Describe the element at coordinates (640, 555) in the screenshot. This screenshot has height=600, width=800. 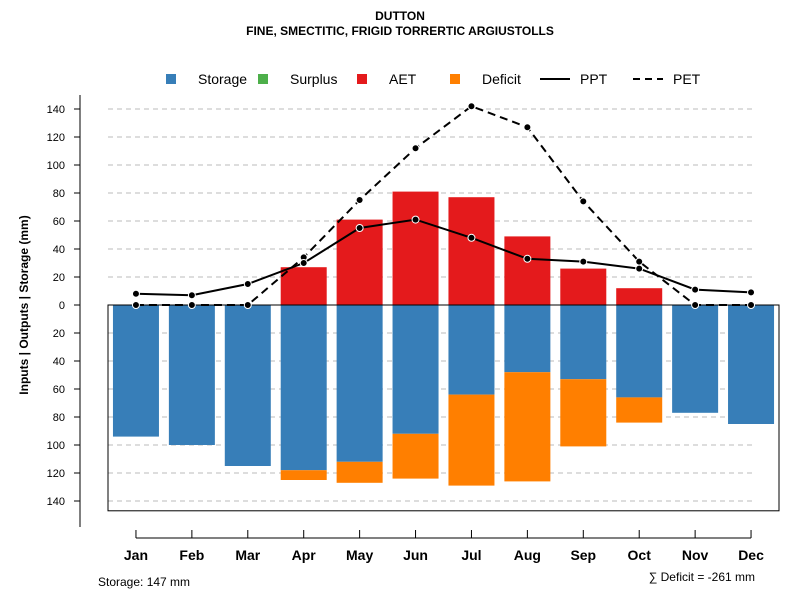
I see `x-tick-label: Oct` at that location.